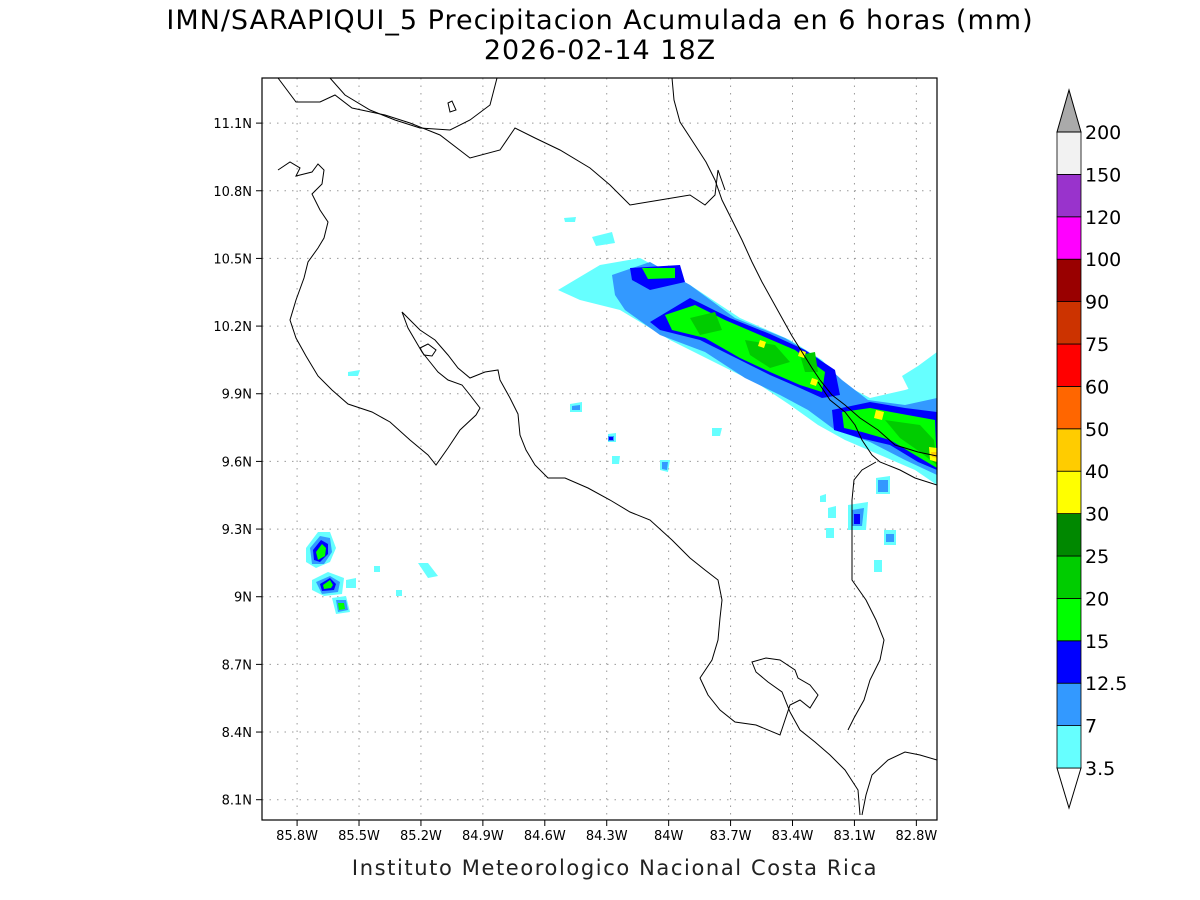 The width and height of the screenshot is (1200, 900). Describe the element at coordinates (916, 836) in the screenshot. I see `lon-tick-label: 82.8W` at that location.